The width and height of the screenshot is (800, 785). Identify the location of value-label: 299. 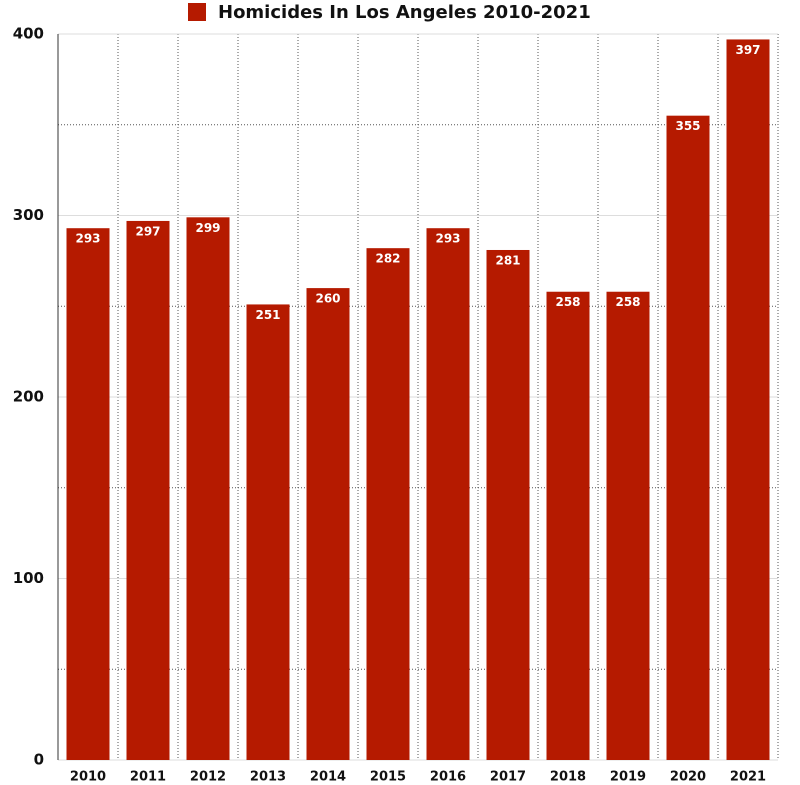
(207, 228).